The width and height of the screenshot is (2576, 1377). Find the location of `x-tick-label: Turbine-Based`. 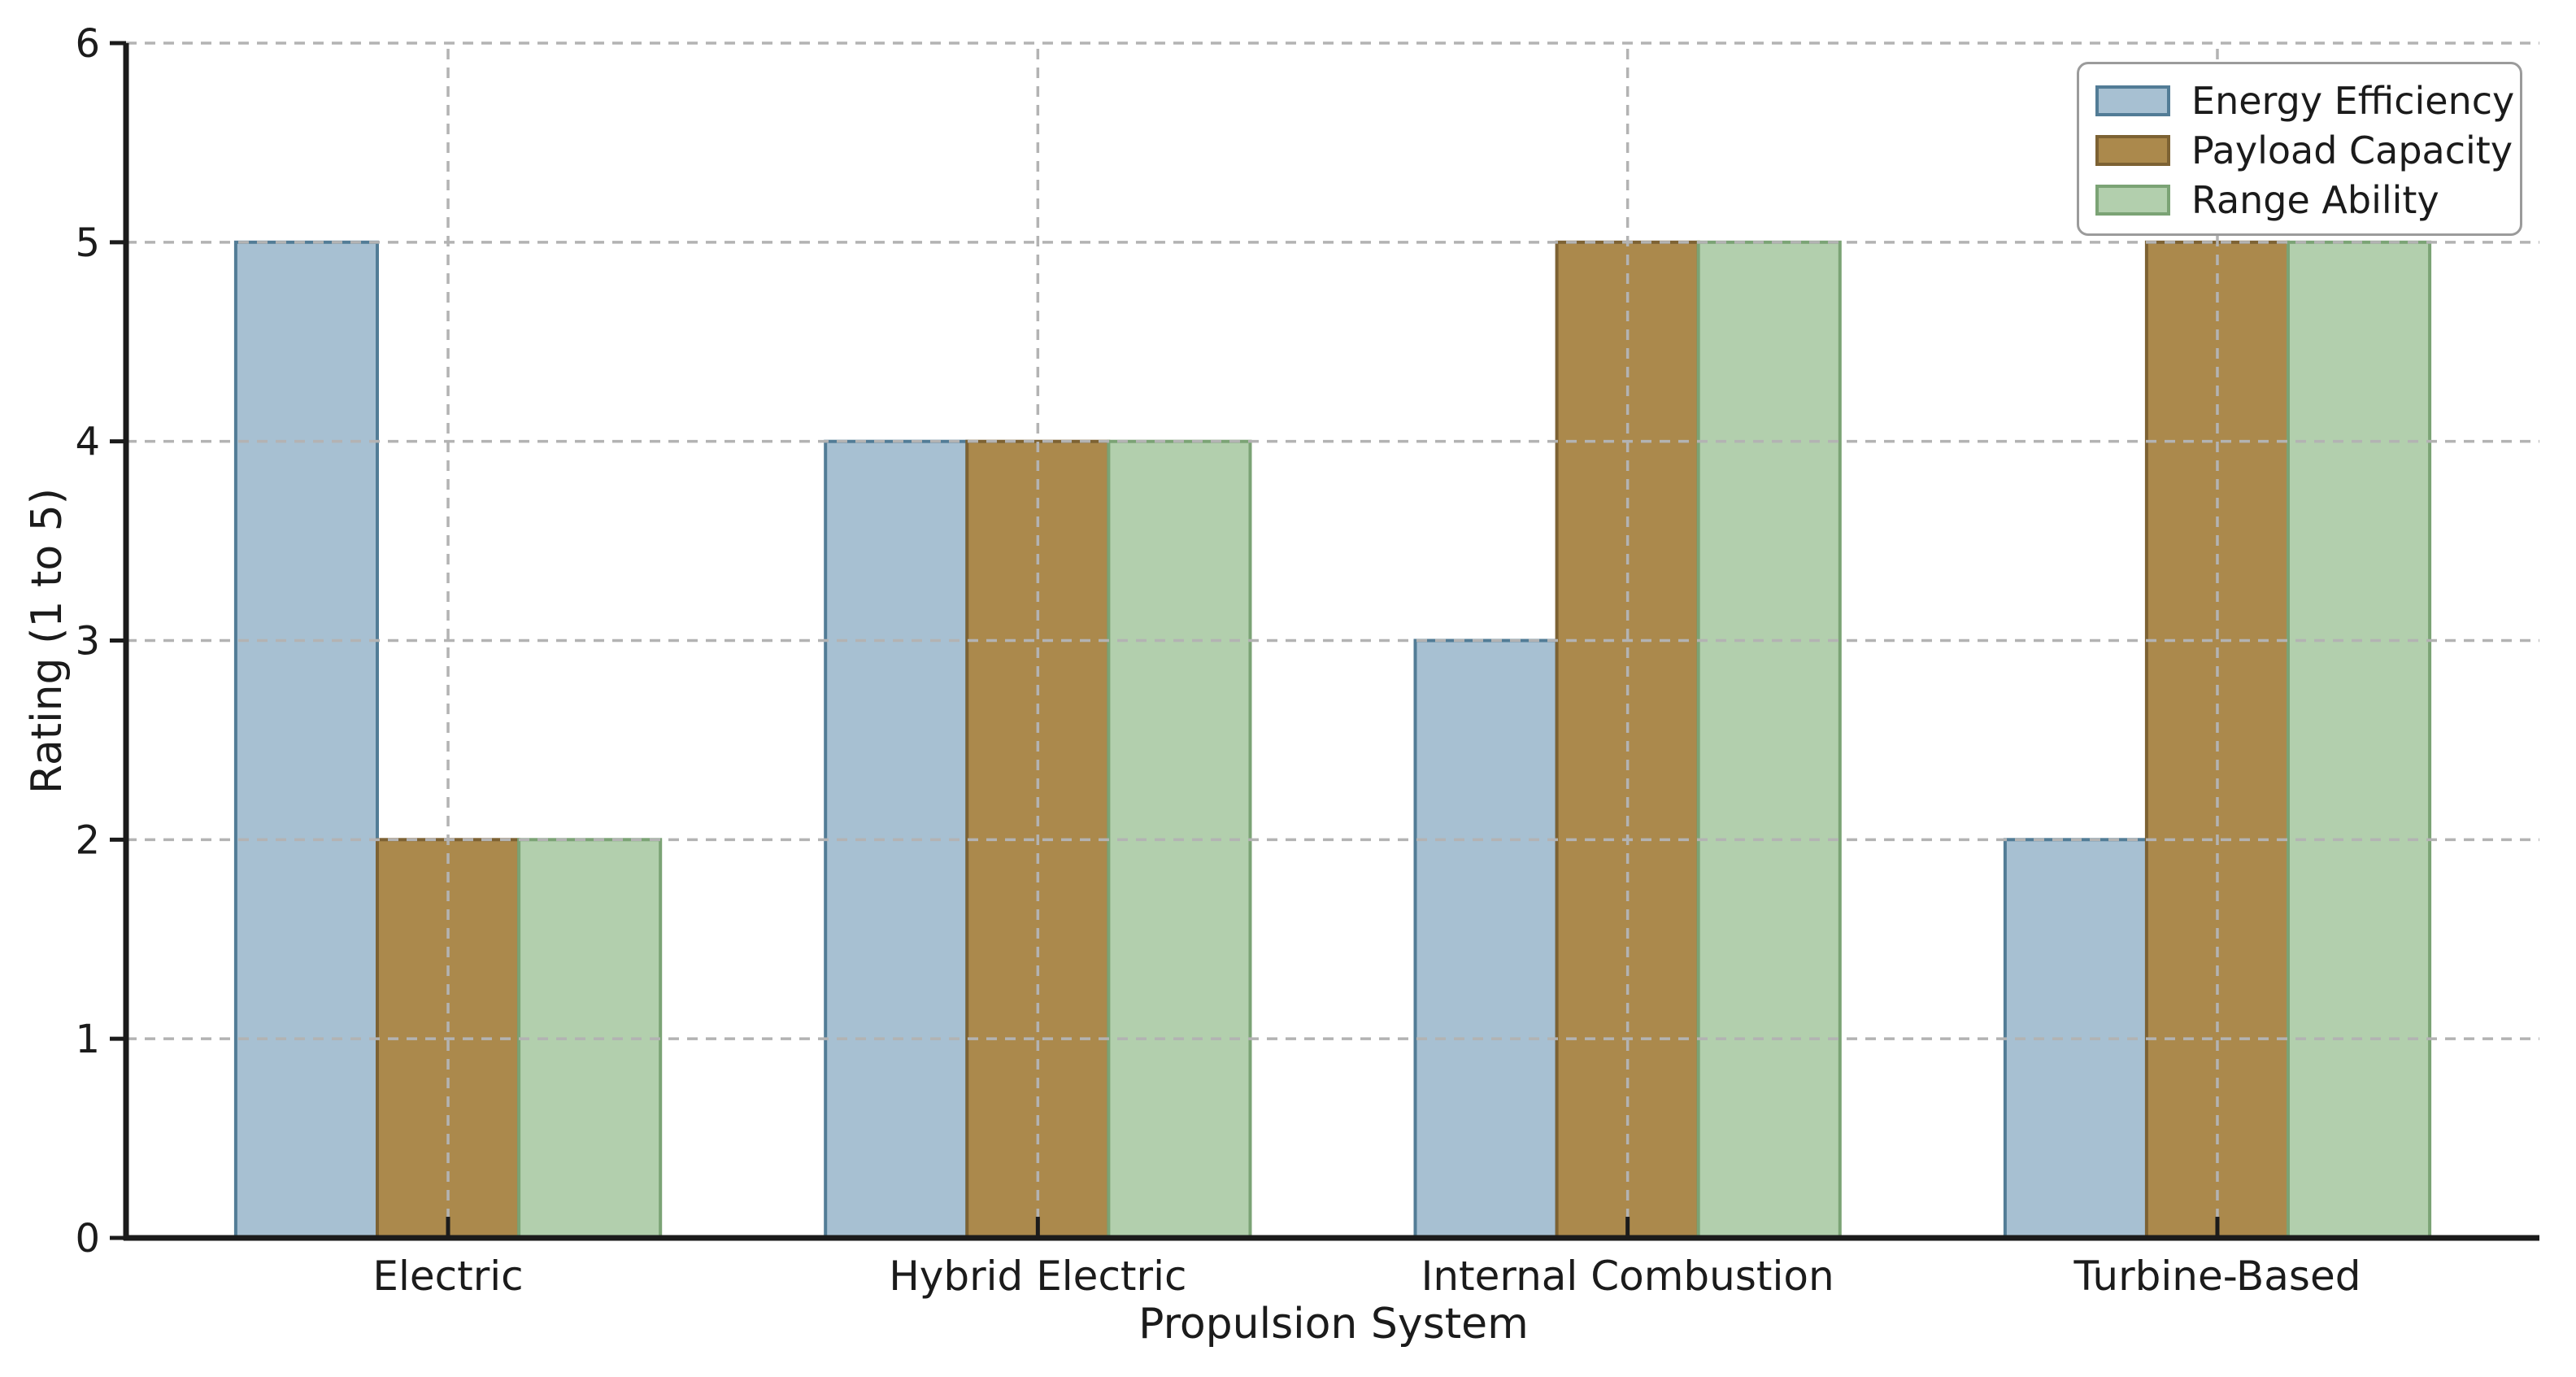

x-tick-label: Turbine-Based is located at coordinates (2217, 1276).